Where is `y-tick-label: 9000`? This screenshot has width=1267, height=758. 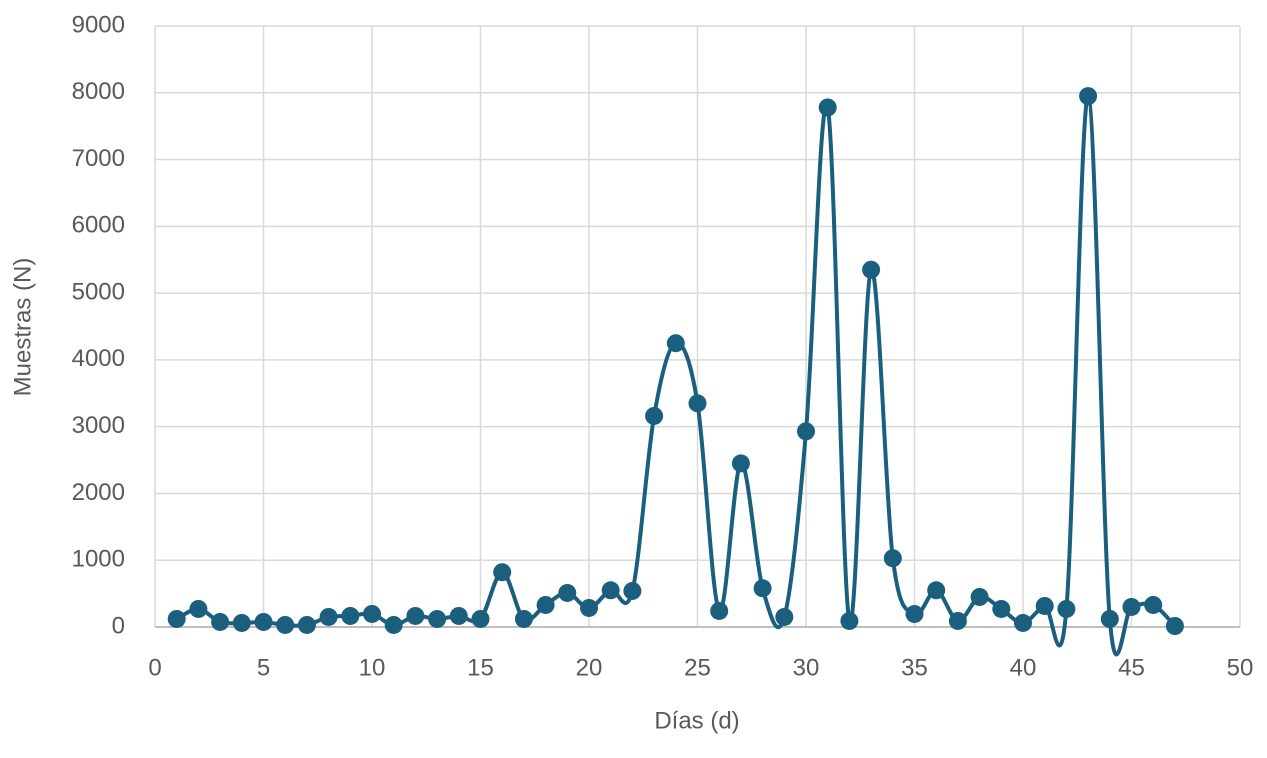
y-tick-label: 9000 is located at coordinates (98, 24).